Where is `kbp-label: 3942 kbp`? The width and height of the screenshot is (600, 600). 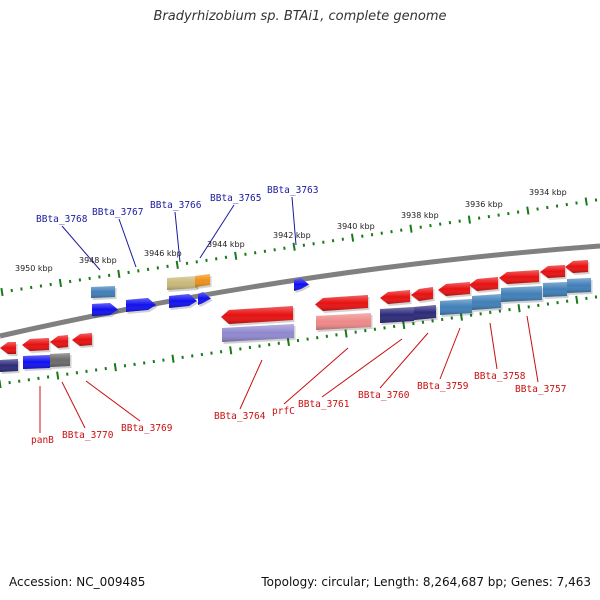 kbp-label: 3942 kbp is located at coordinates (292, 235).